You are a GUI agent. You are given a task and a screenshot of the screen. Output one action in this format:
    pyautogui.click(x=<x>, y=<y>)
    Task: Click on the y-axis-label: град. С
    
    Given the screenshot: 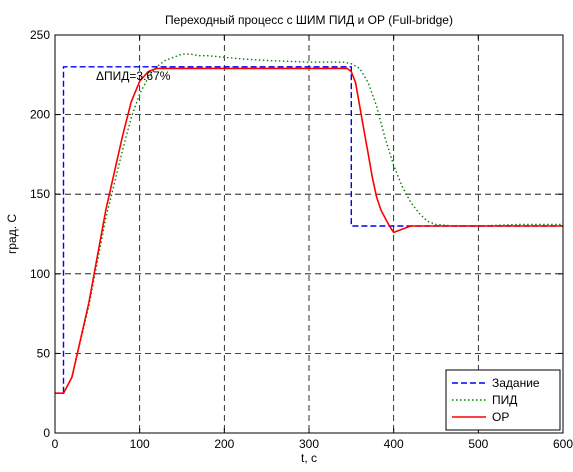 What is the action you would take?
    pyautogui.click(x=12, y=234)
    